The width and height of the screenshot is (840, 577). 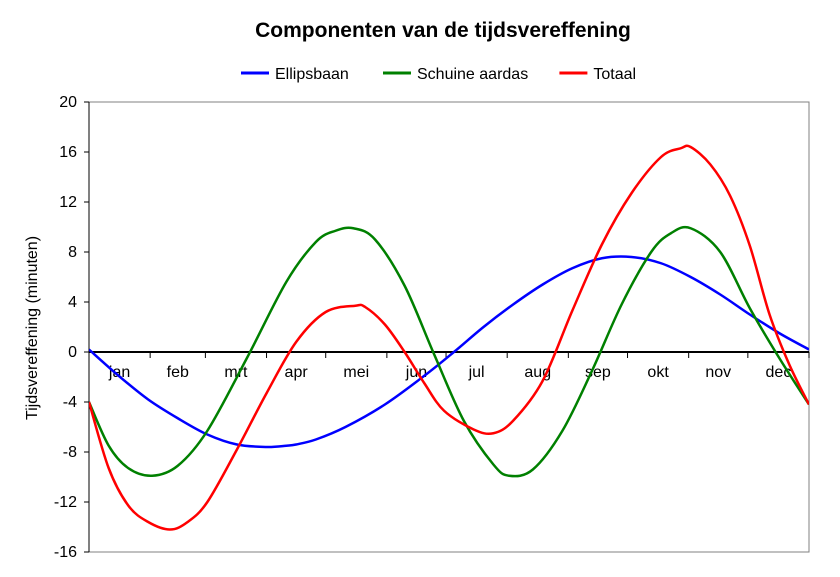 I want to click on x-tick-label-jun: jun, so click(x=416, y=372).